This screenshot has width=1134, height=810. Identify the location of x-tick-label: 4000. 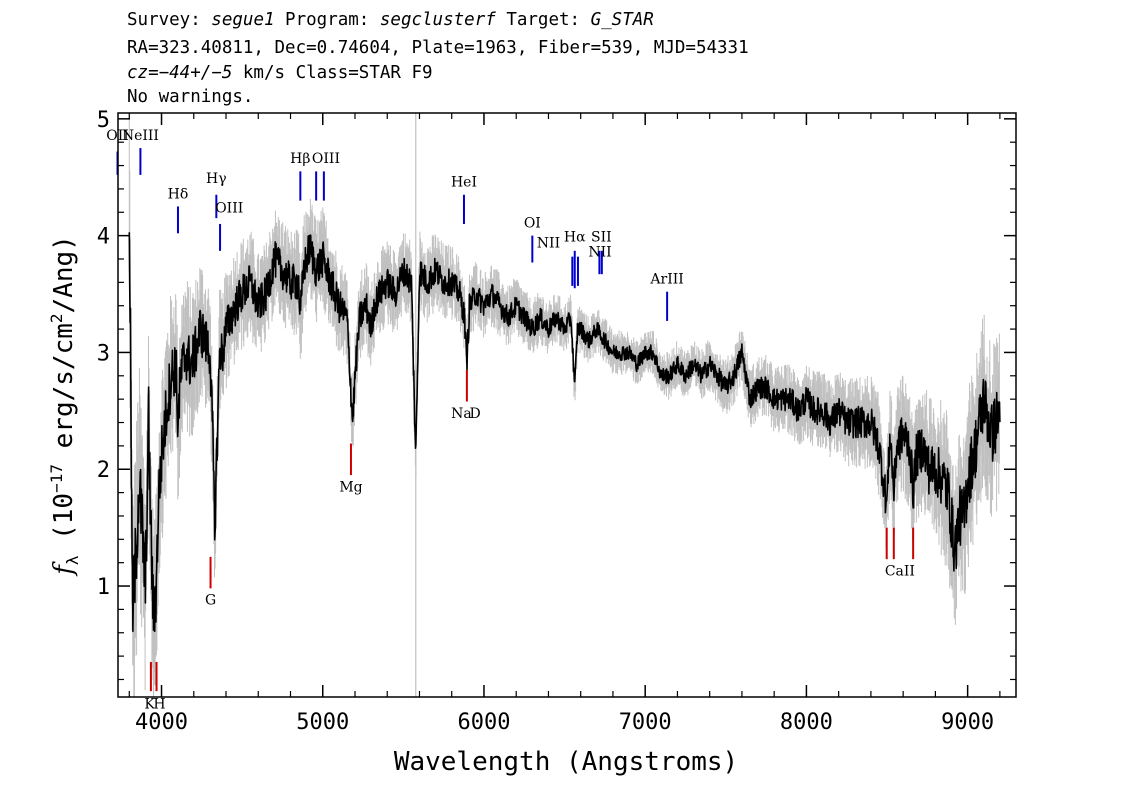
(161, 722).